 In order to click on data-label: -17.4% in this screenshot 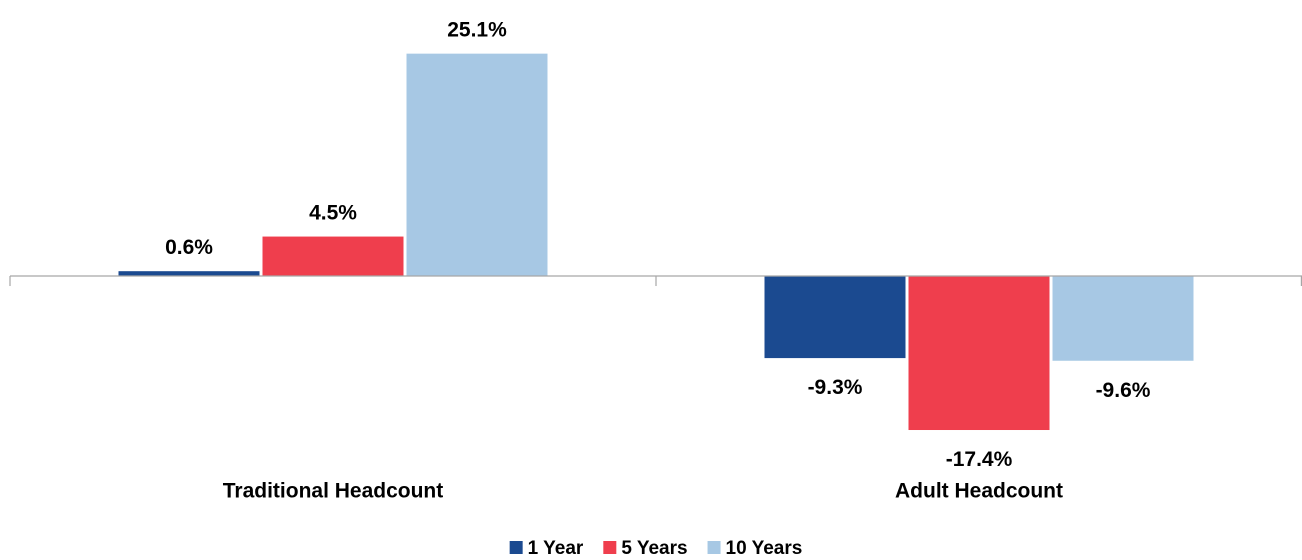, I will do `click(979, 459)`.